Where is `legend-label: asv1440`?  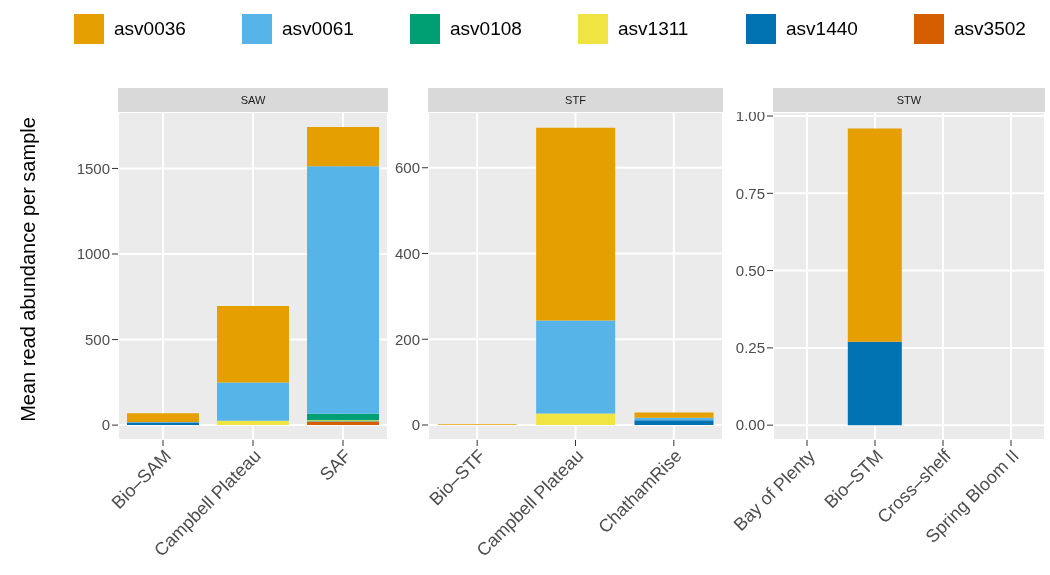
legend-label: asv1440 is located at coordinates (822, 29).